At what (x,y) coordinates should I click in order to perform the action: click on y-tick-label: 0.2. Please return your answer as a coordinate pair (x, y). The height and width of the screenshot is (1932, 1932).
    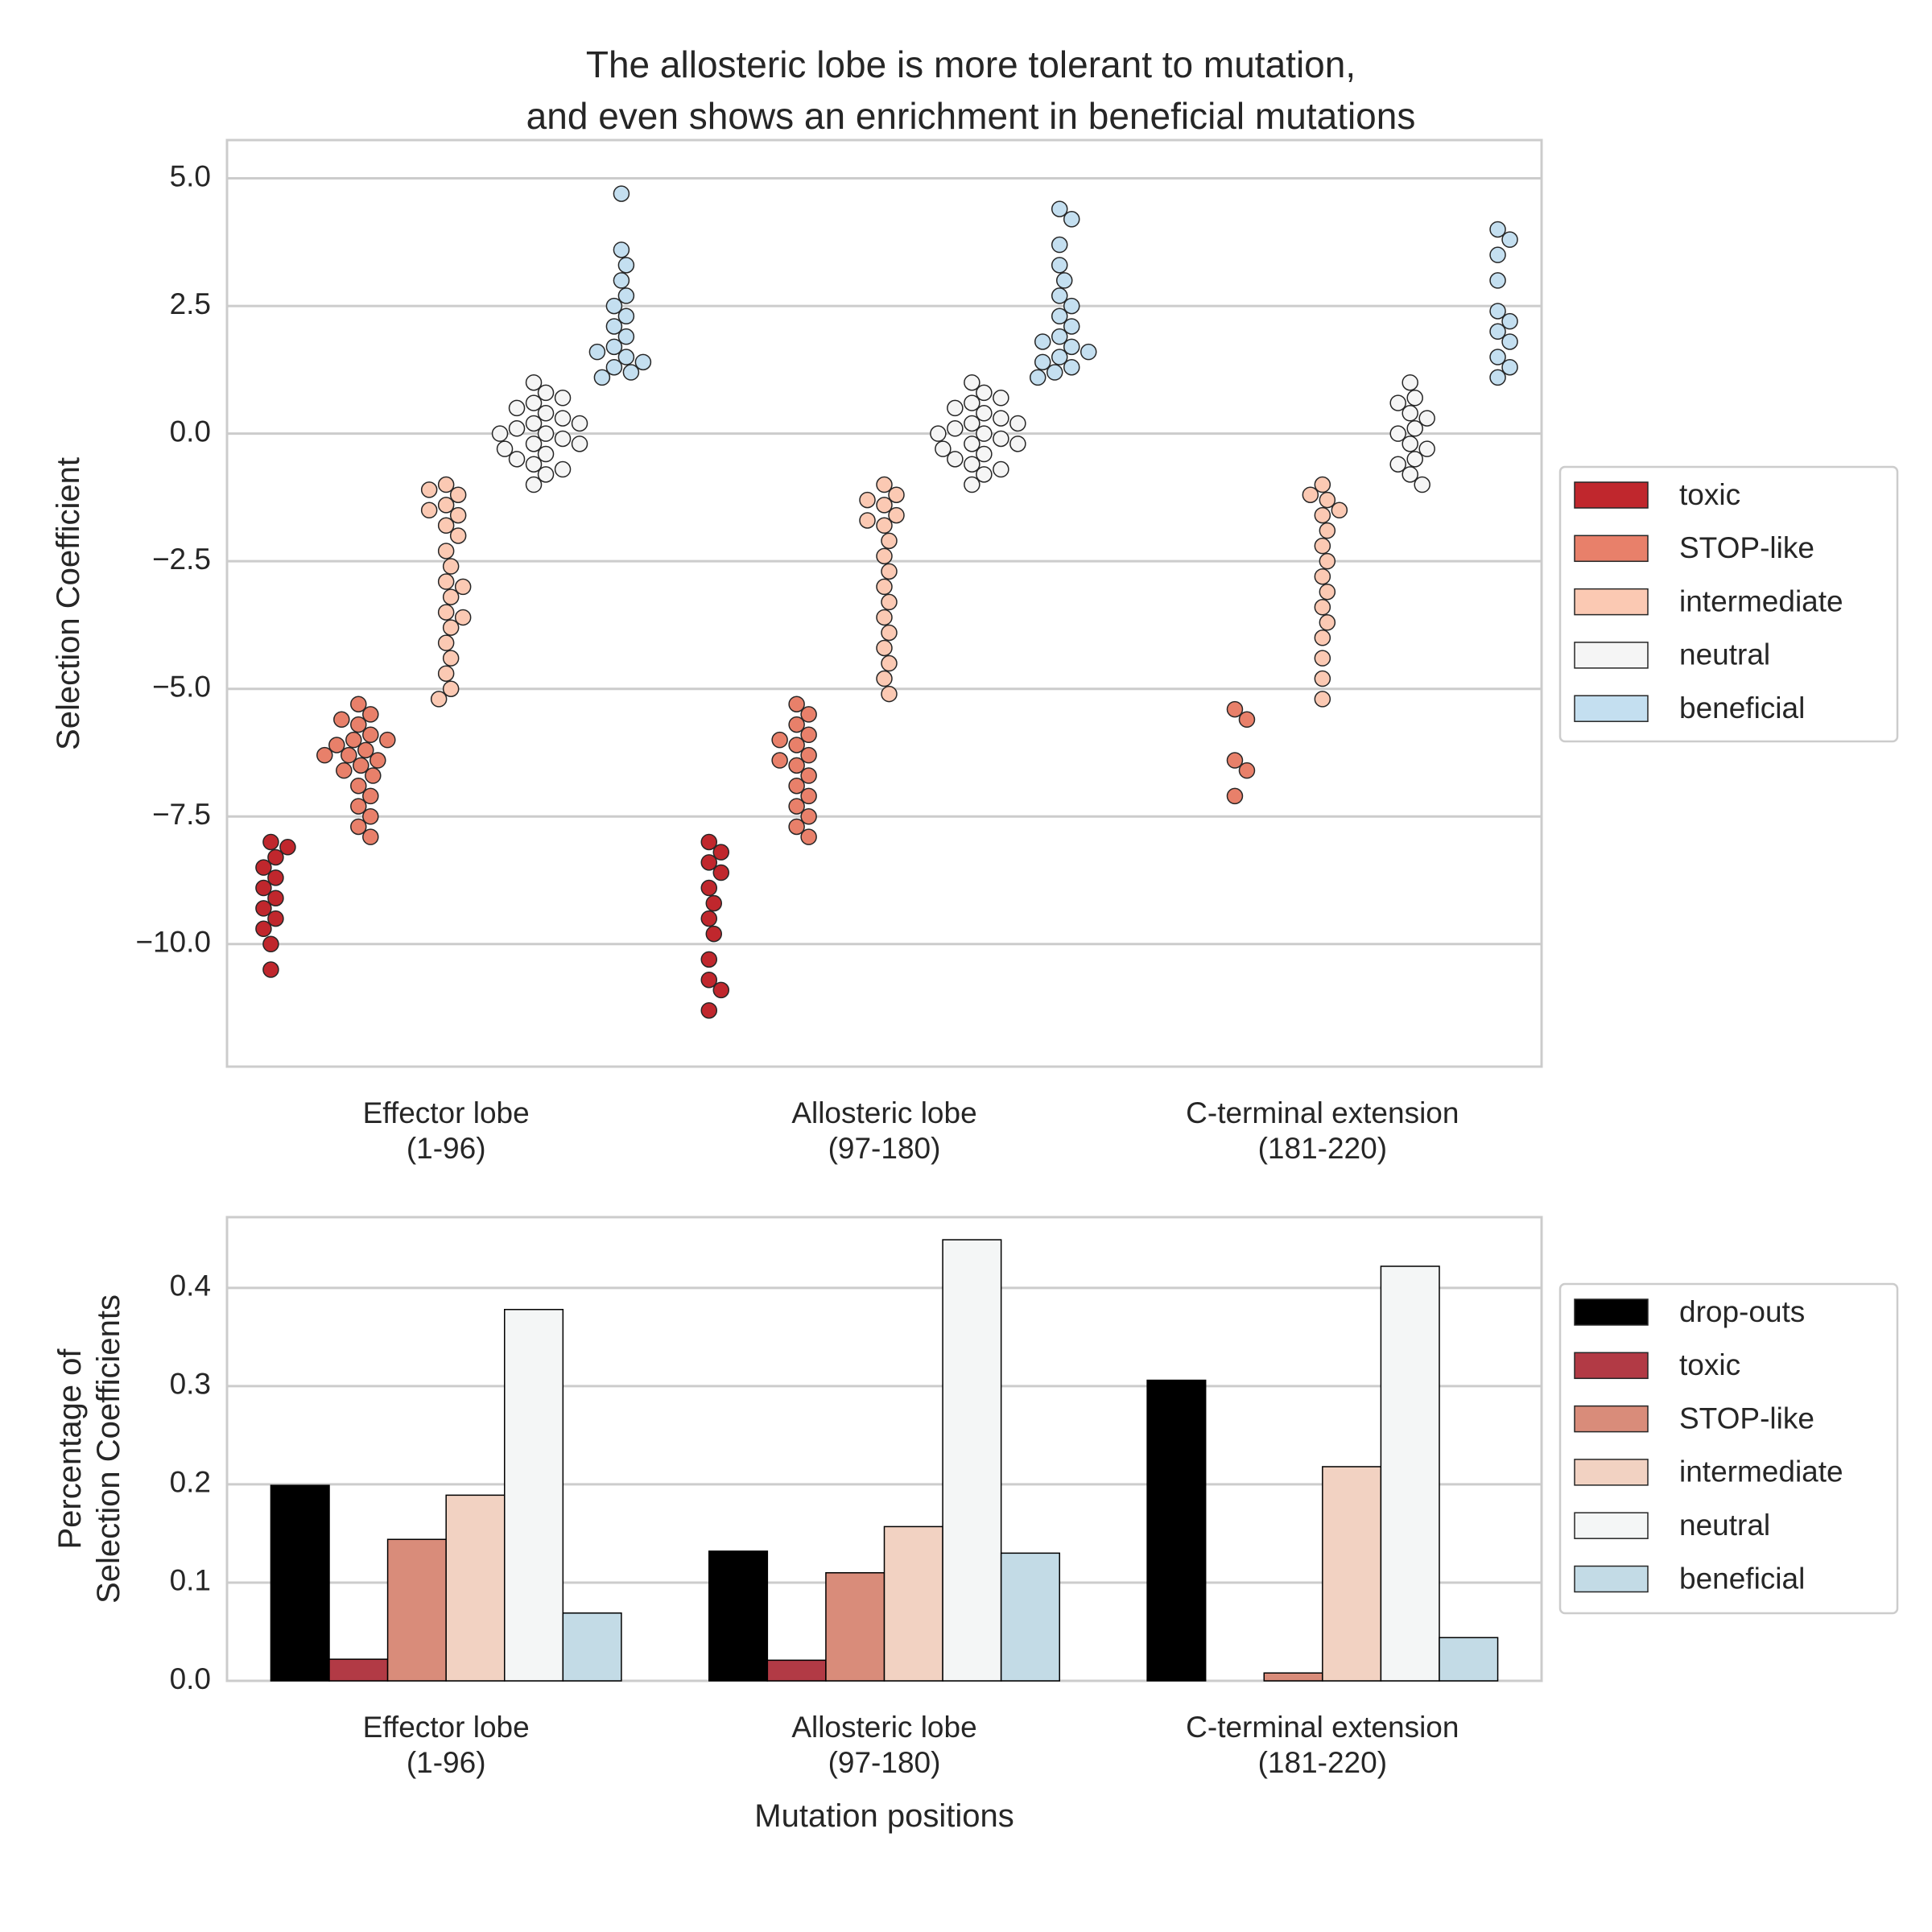
    Looking at the image, I should click on (190, 1482).